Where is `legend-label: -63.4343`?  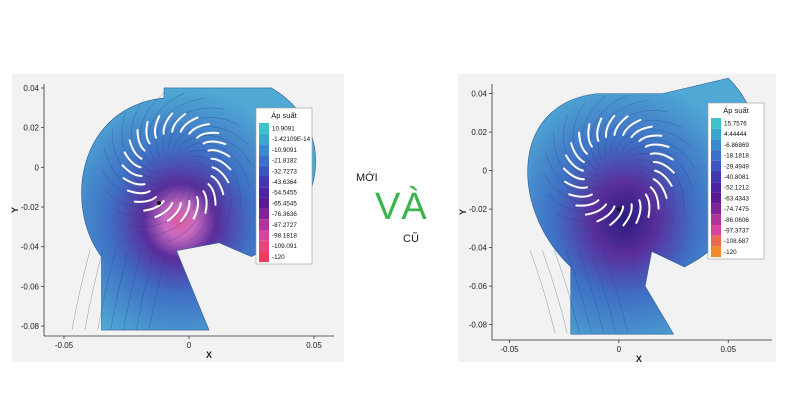
legend-label: -63.4343 is located at coordinates (736, 198).